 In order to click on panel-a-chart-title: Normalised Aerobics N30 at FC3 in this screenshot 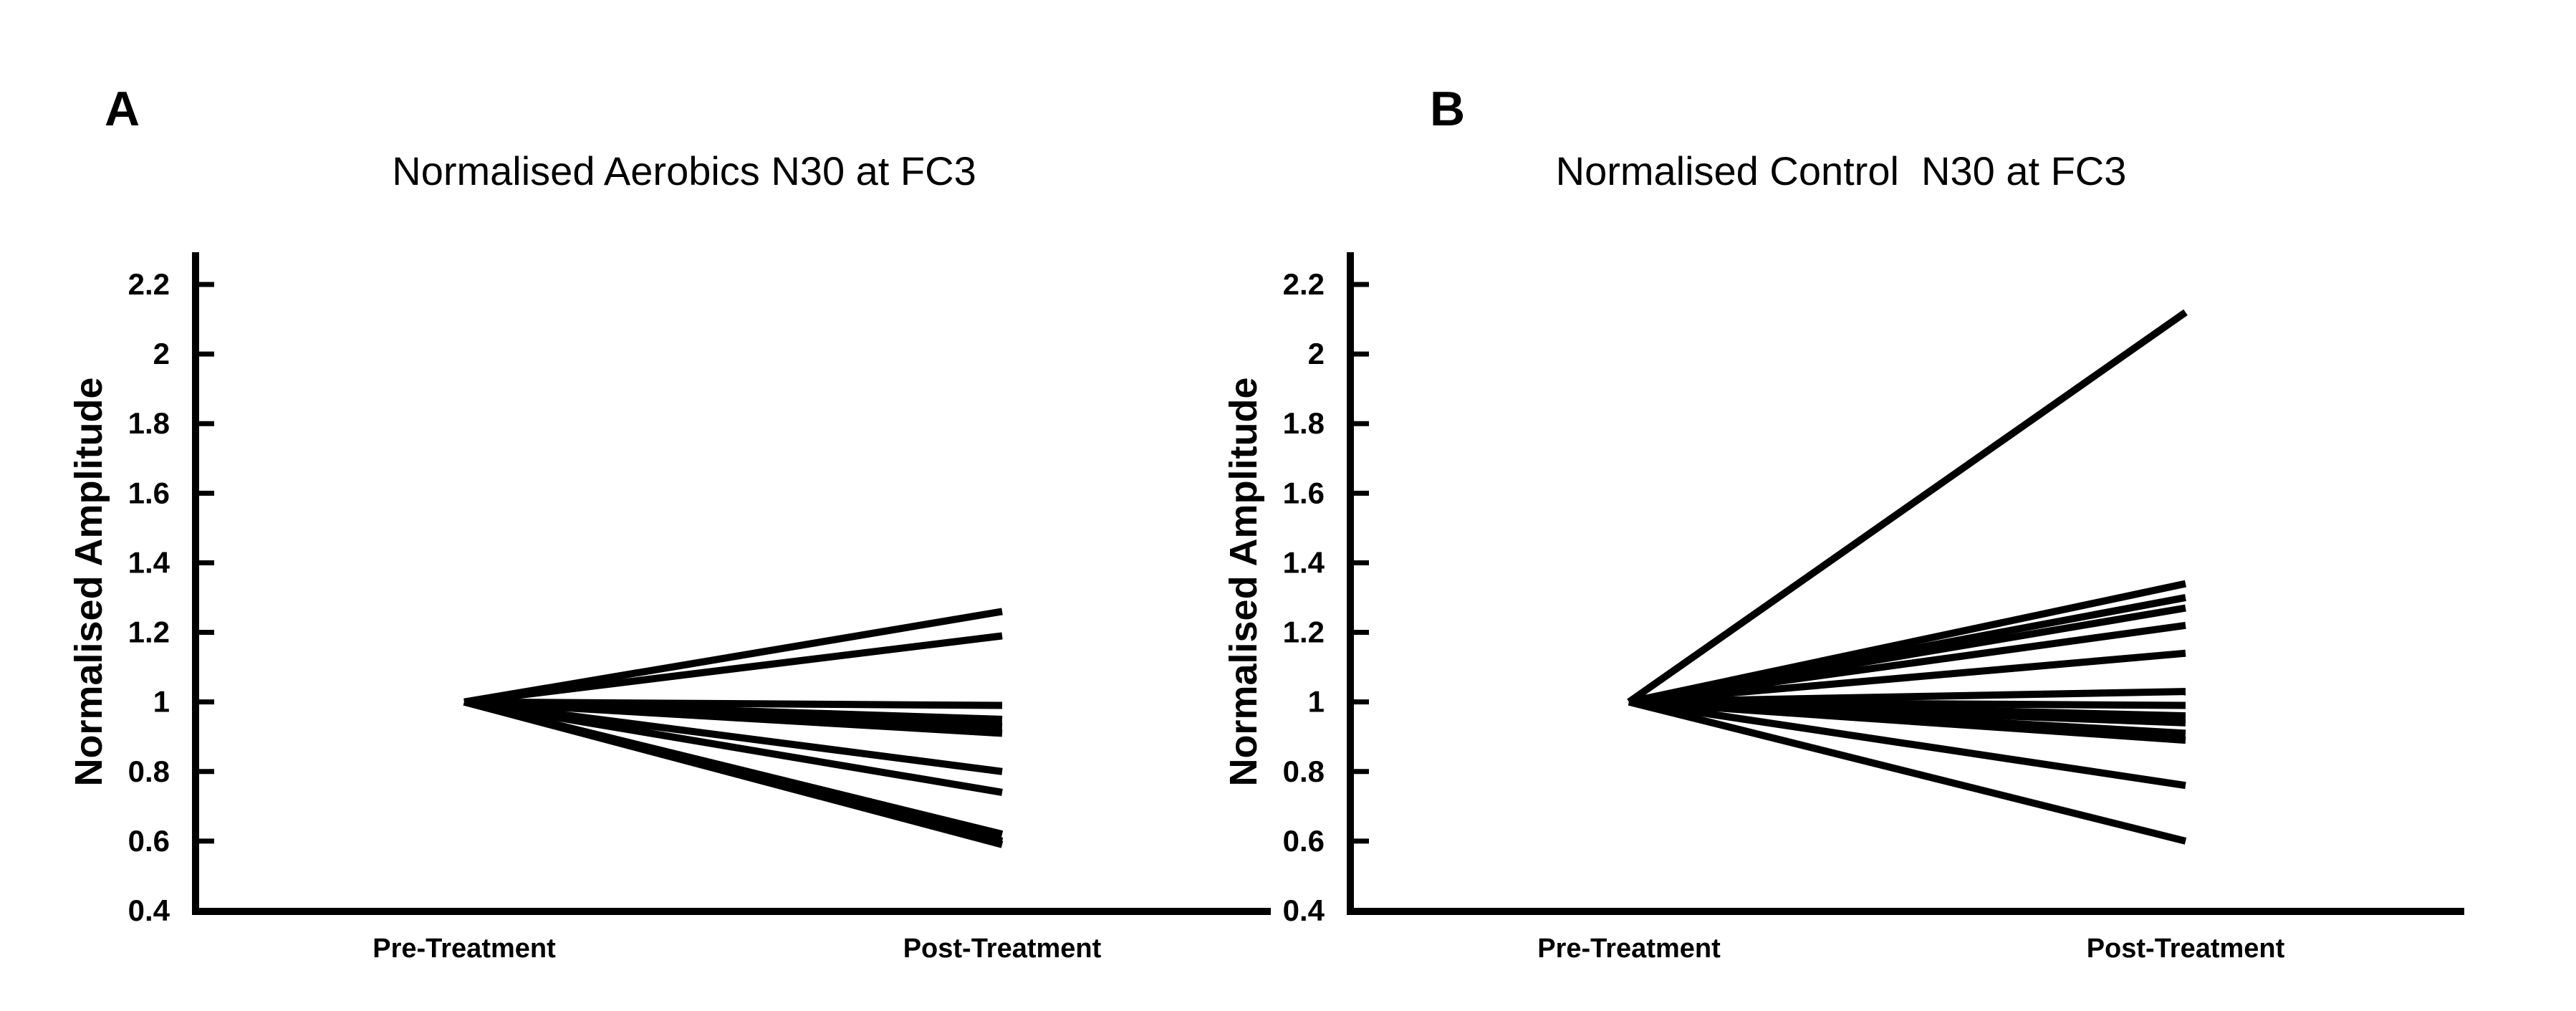, I will do `click(684, 170)`.